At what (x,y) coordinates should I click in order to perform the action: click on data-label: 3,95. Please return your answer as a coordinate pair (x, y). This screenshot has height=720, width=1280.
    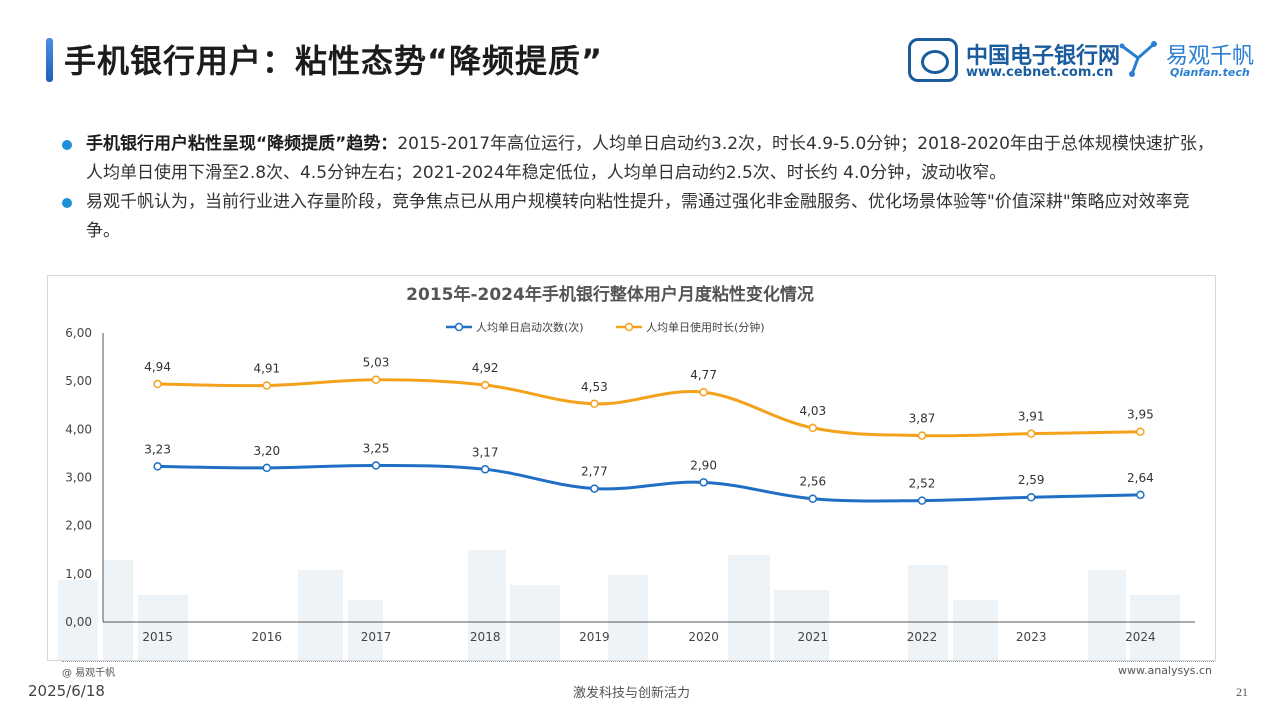
    Looking at the image, I should click on (1140, 415).